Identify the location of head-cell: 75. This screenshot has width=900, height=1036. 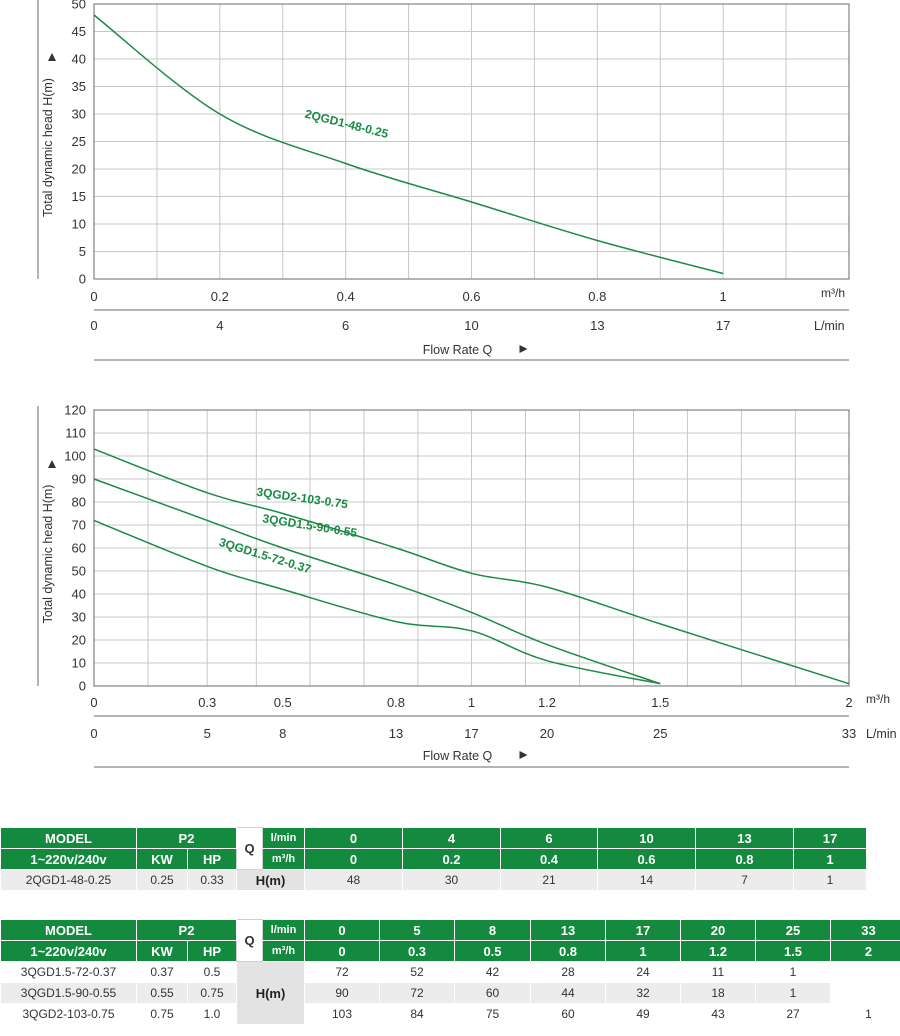
(492, 1014).